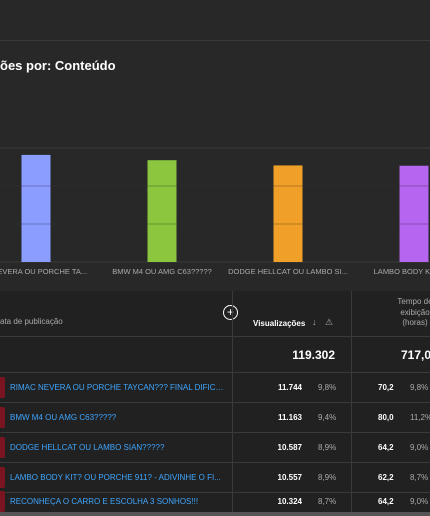 The image size is (430, 516). I want to click on video-title-link: DODGE HELLCAT OU LAMBO SIAN?????, so click(87, 447).